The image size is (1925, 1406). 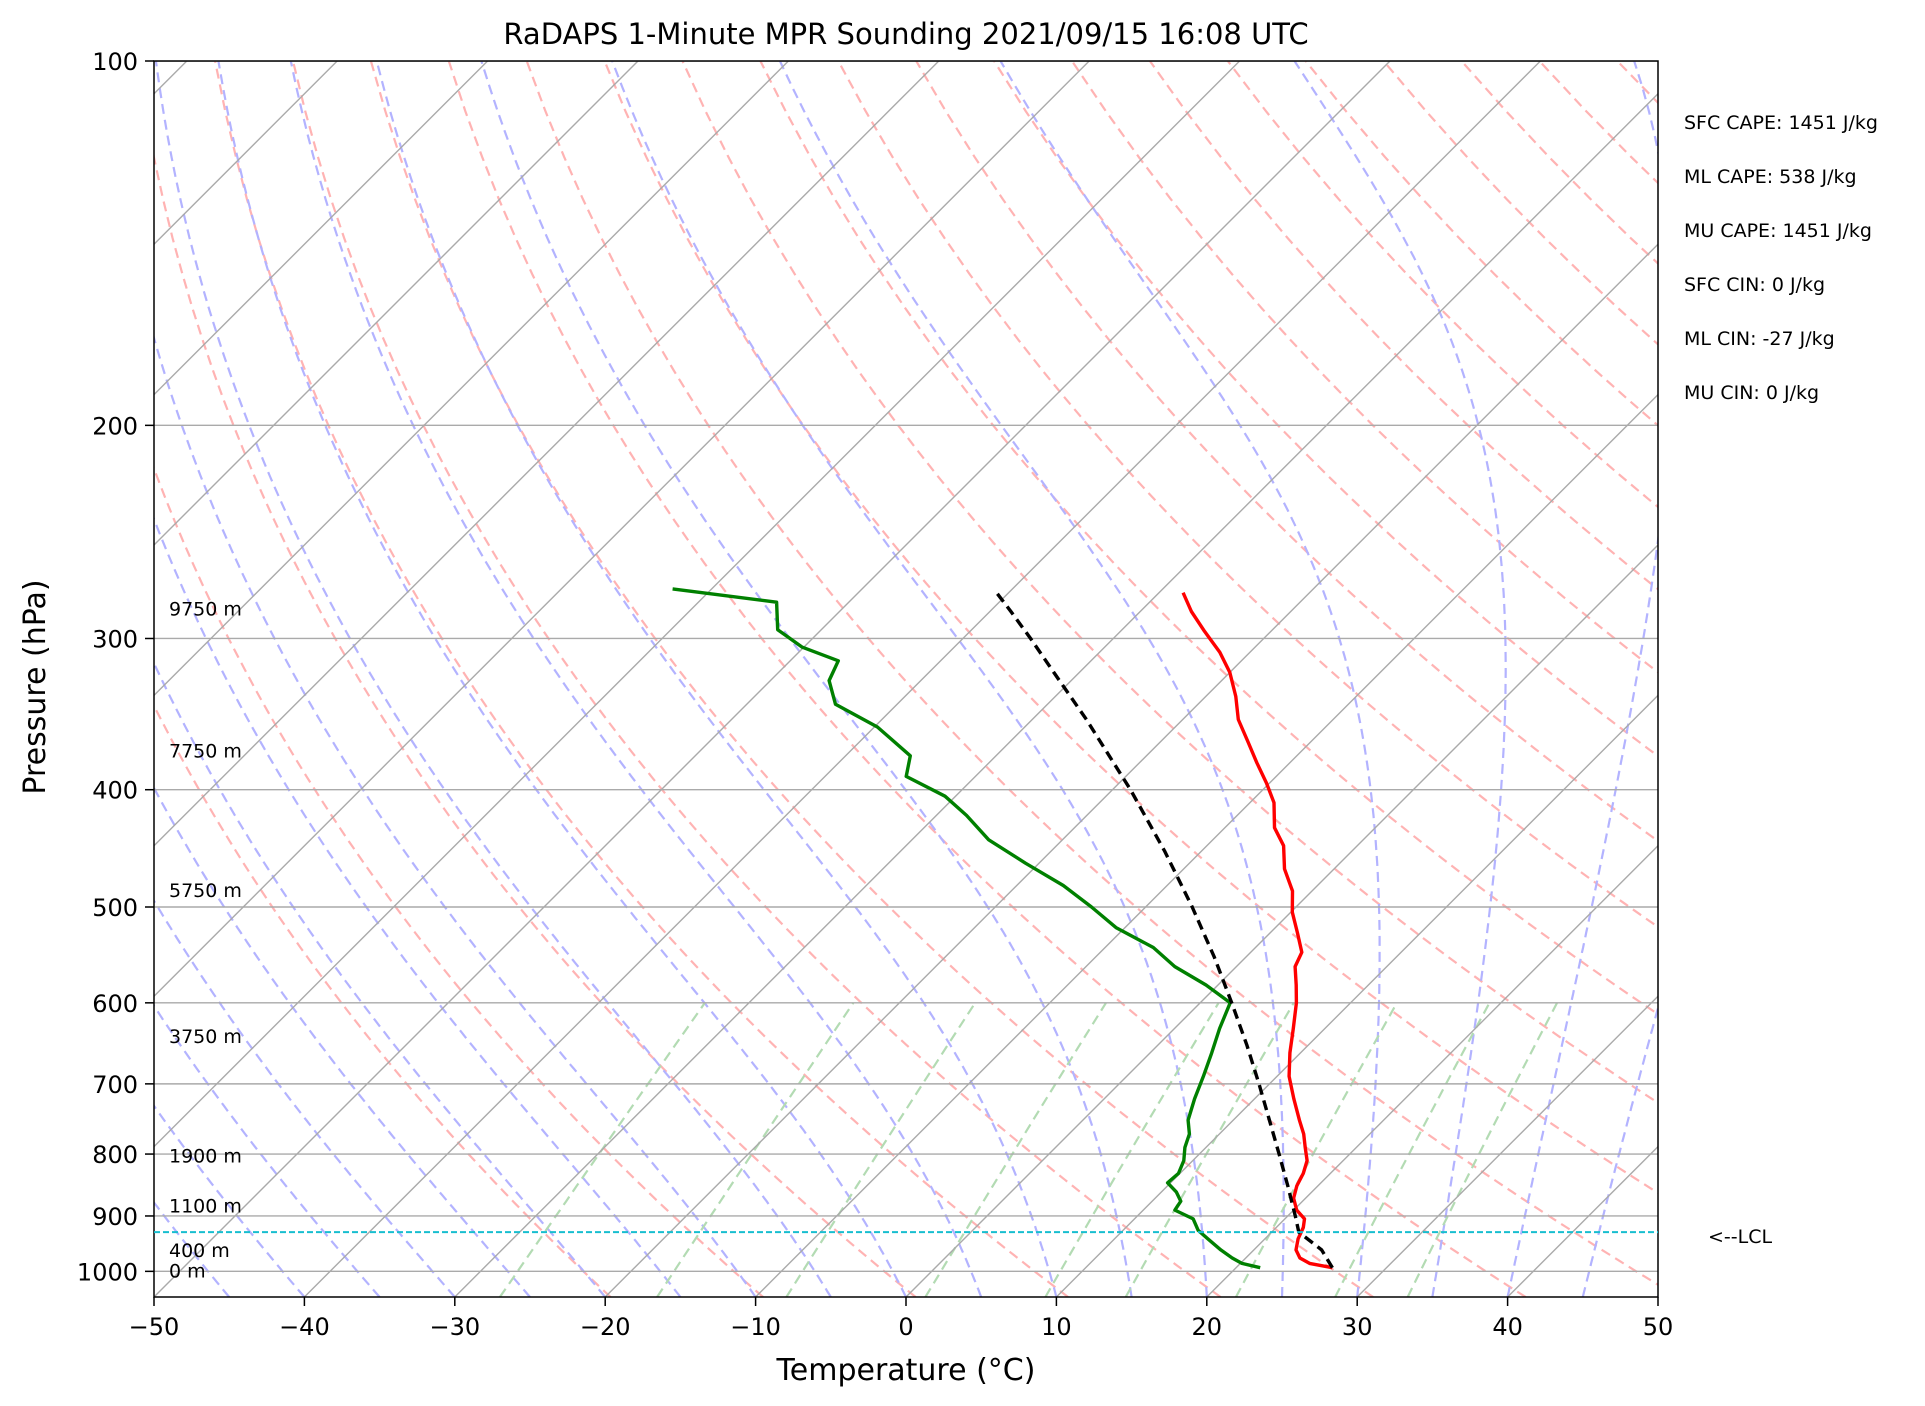 I want to click on y-tick-label: 300, so click(x=115, y=639).